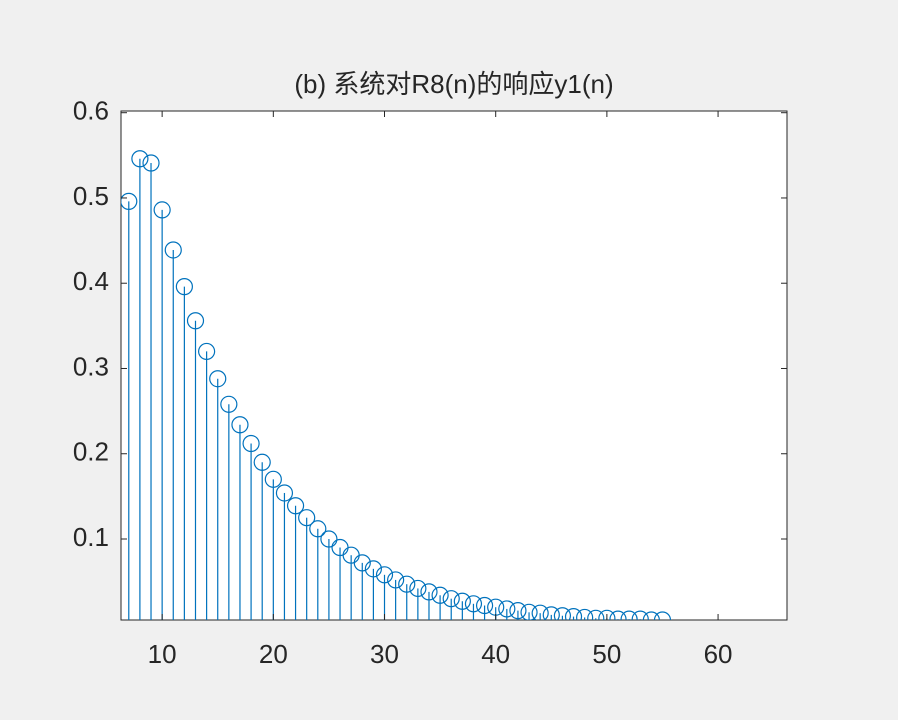 This screenshot has width=898, height=720. Describe the element at coordinates (384, 654) in the screenshot. I see `x-tick-label: 30` at that location.